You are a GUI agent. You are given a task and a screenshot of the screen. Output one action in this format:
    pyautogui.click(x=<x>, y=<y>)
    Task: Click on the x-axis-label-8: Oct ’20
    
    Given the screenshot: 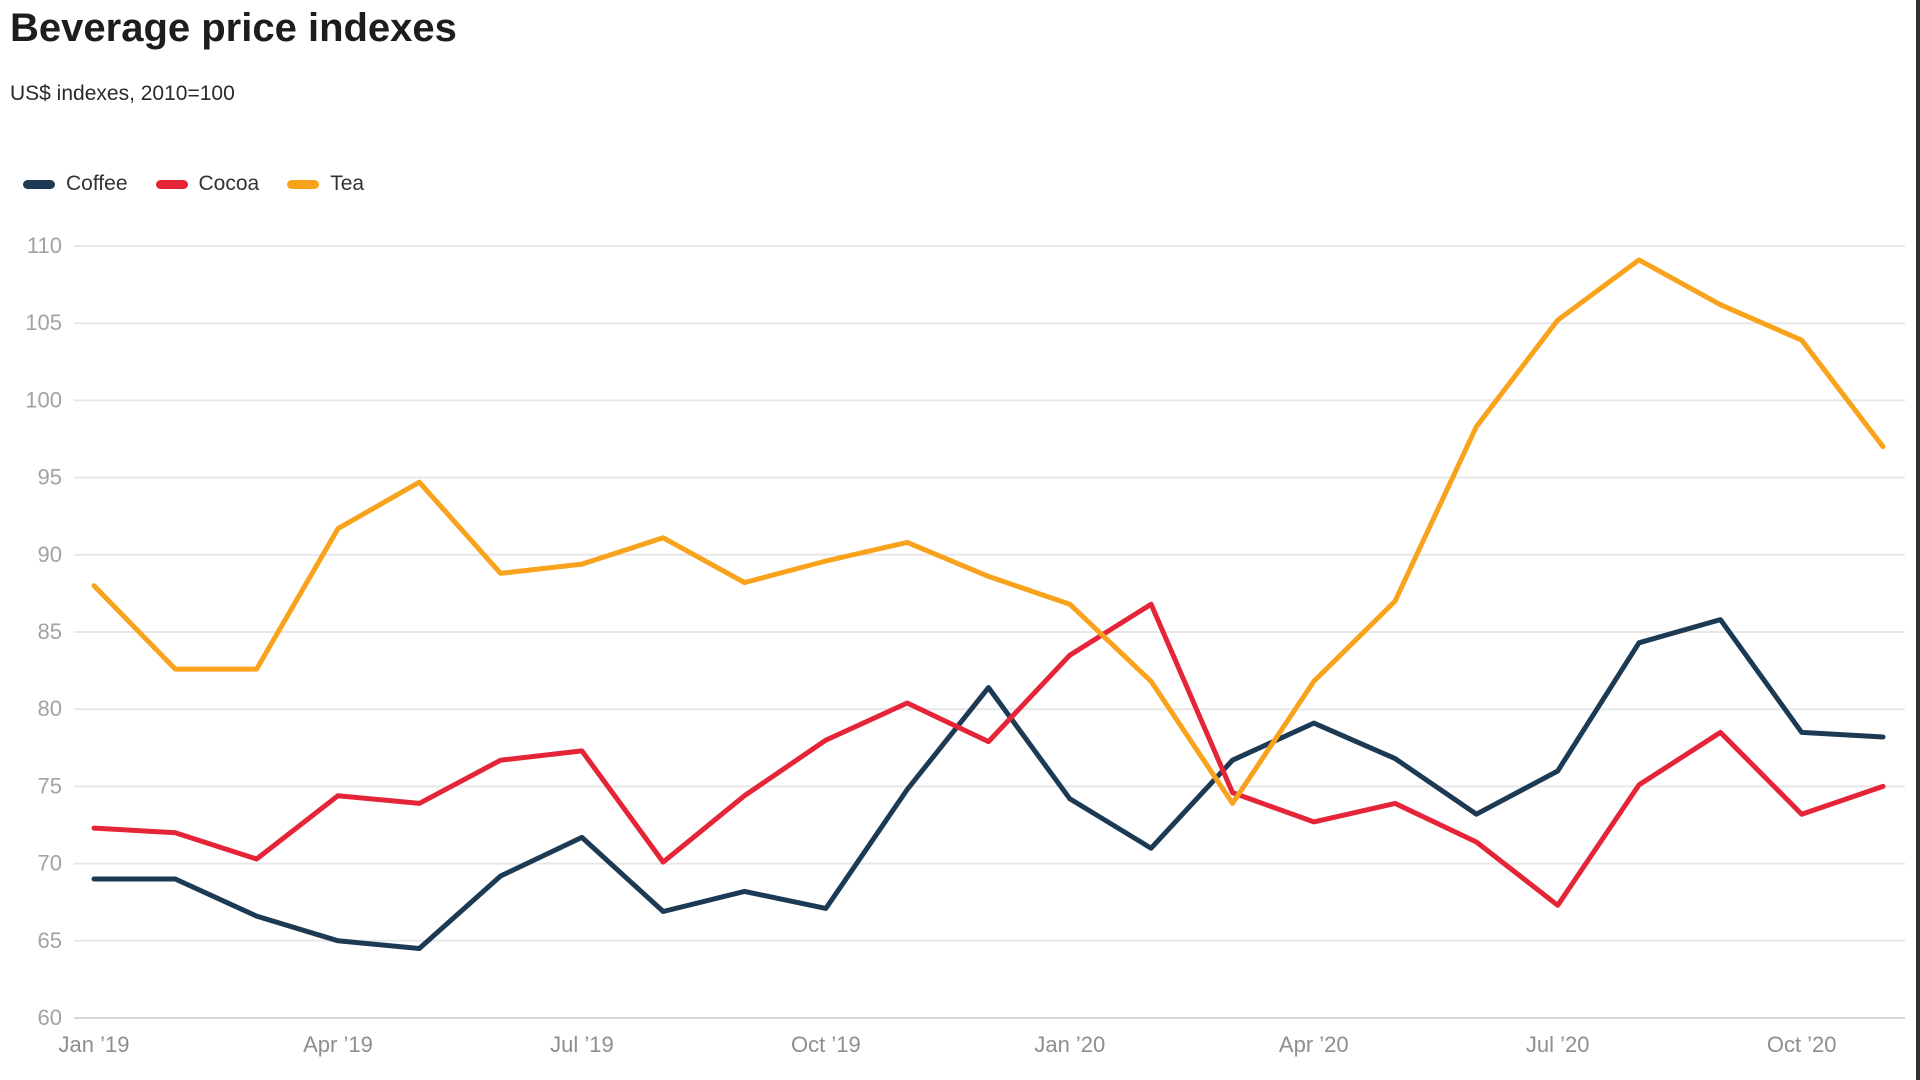 What is the action you would take?
    pyautogui.click(x=1802, y=1044)
    